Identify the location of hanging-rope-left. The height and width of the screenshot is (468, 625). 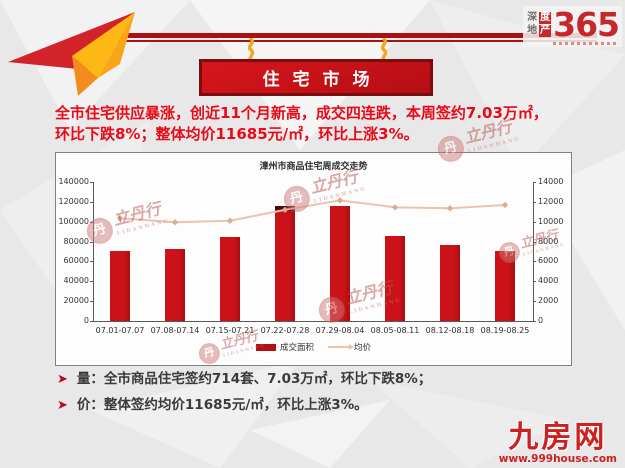
(251, 51).